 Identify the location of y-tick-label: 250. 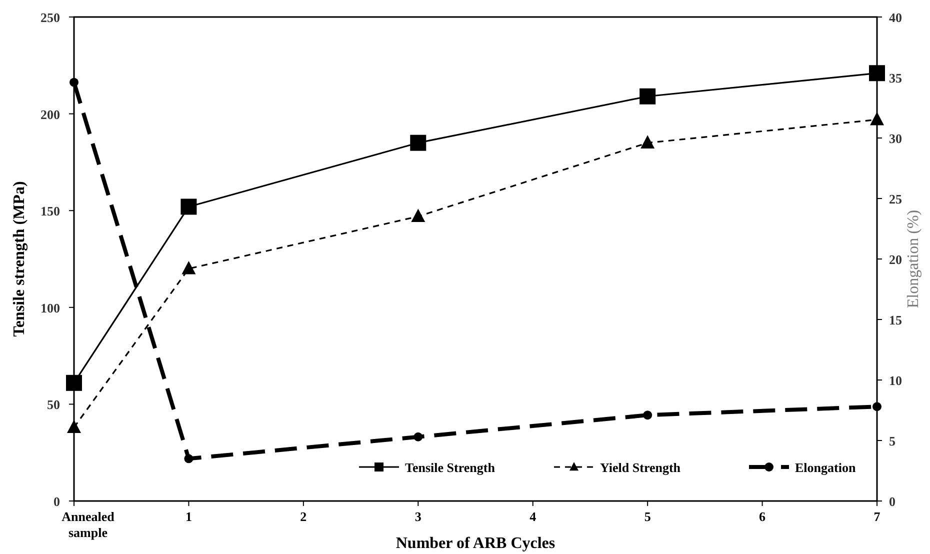
(50, 17).